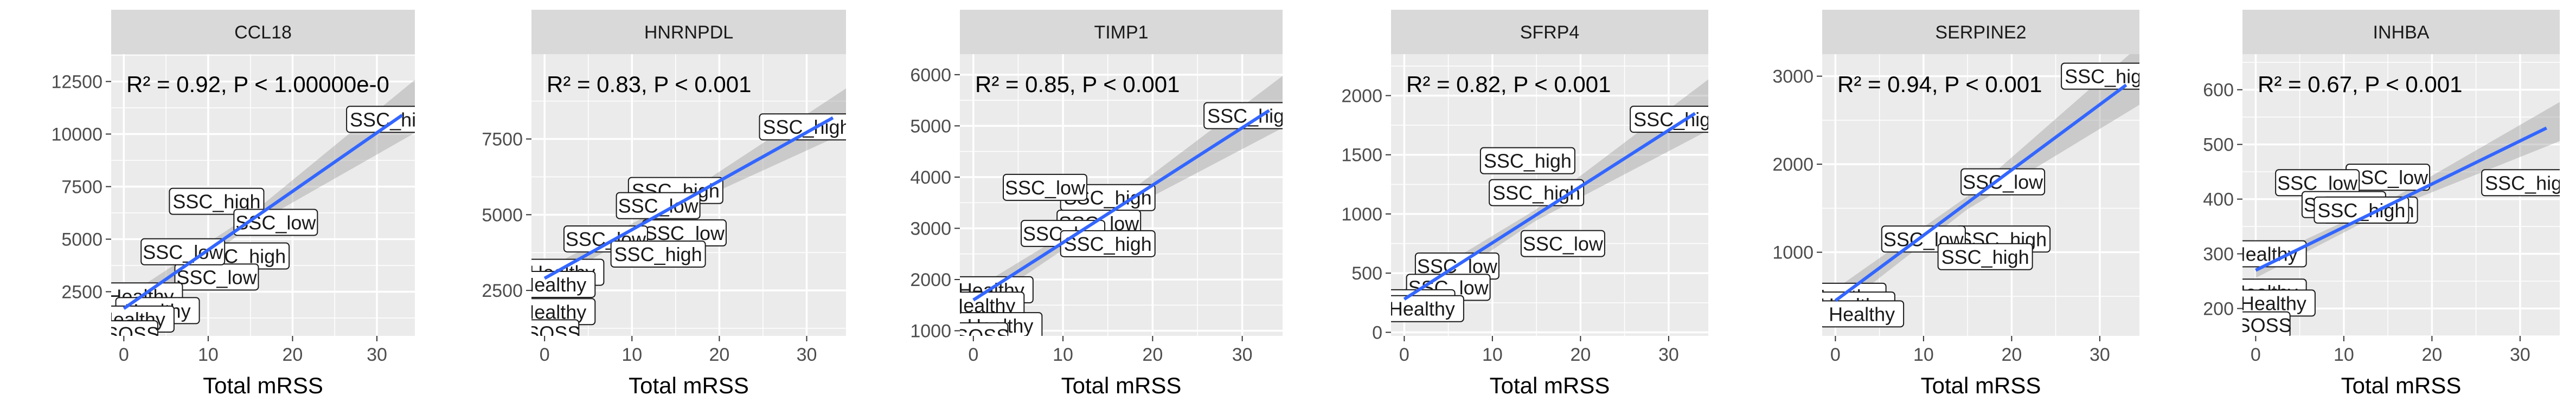 The height and width of the screenshot is (409, 2576). What do you see at coordinates (257, 84) in the screenshot?
I see `stats-annotation: R² = 0.92, P < 1.00000e-0` at bounding box center [257, 84].